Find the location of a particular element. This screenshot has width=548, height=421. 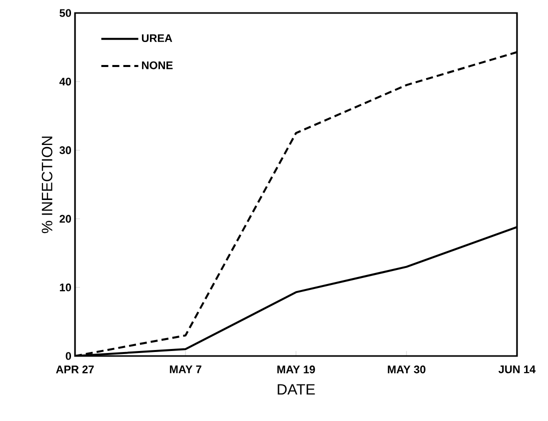

x-tick-label: JUN 14 is located at coordinates (517, 370).